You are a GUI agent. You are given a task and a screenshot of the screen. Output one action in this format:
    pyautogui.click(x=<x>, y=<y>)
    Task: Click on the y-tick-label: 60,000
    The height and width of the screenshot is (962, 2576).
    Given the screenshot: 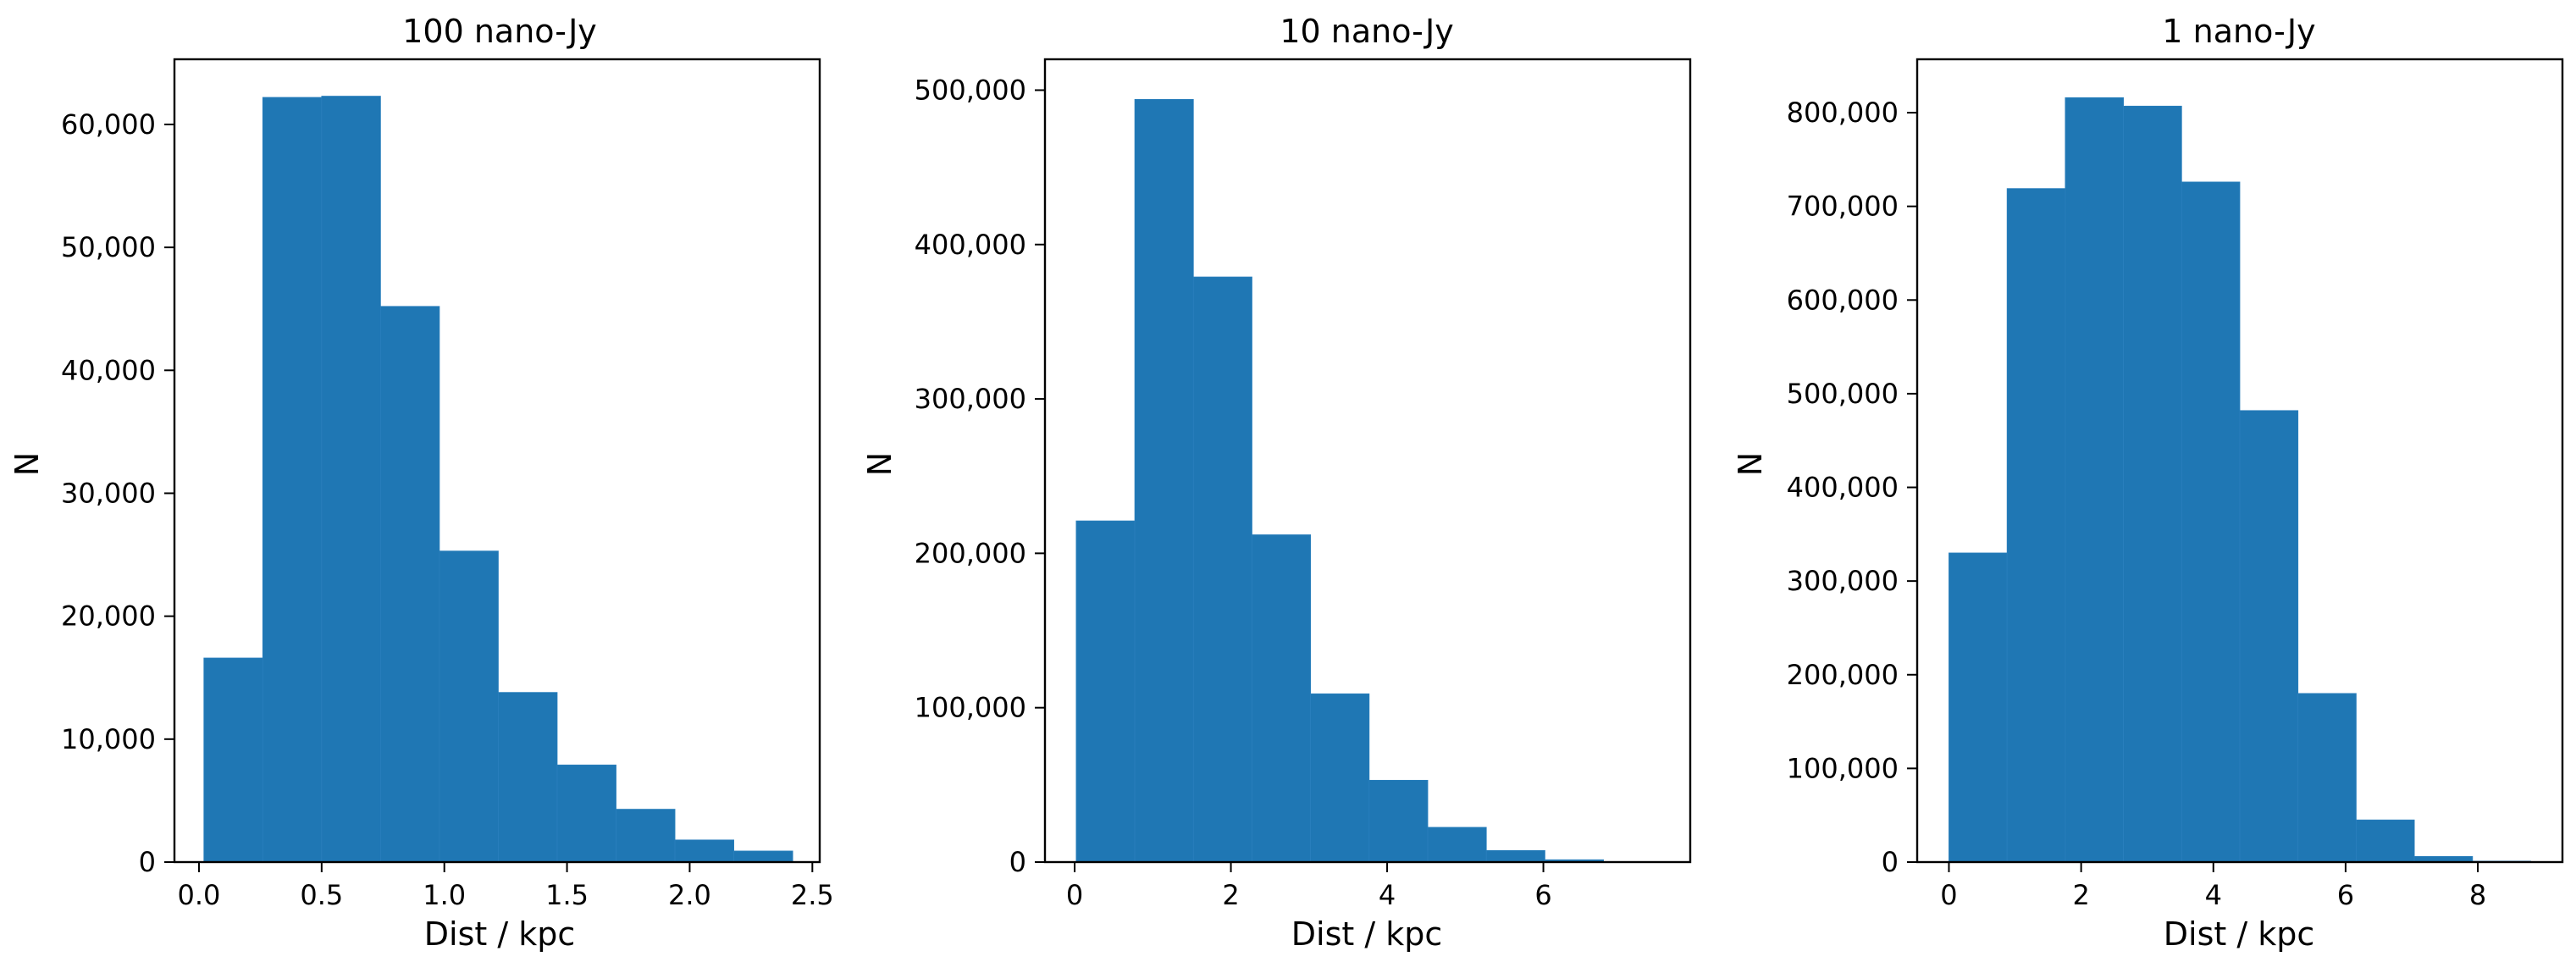 What is the action you would take?
    pyautogui.click(x=108, y=125)
    